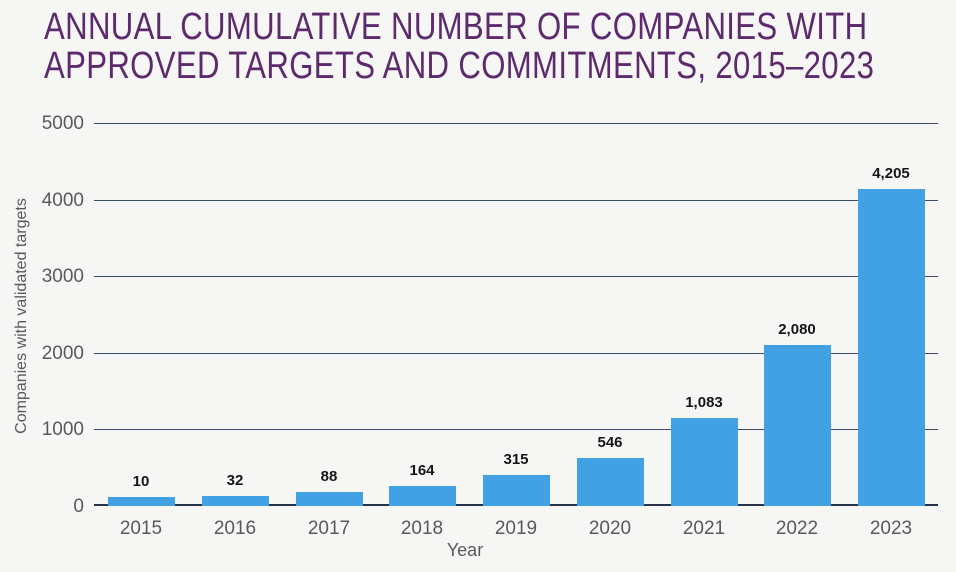  Describe the element at coordinates (610, 331) in the screenshot. I see `bar-group-2020: 546 2020` at that location.